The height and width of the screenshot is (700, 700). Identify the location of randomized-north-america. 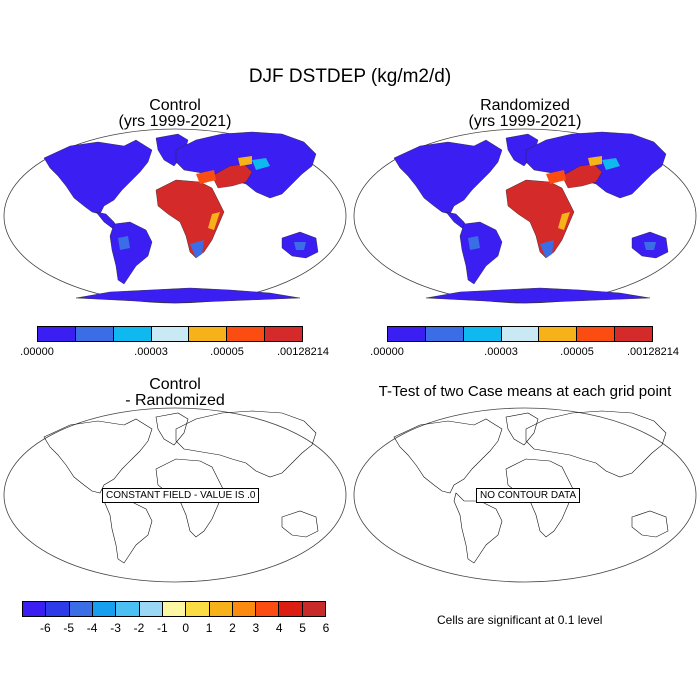
(448, 177).